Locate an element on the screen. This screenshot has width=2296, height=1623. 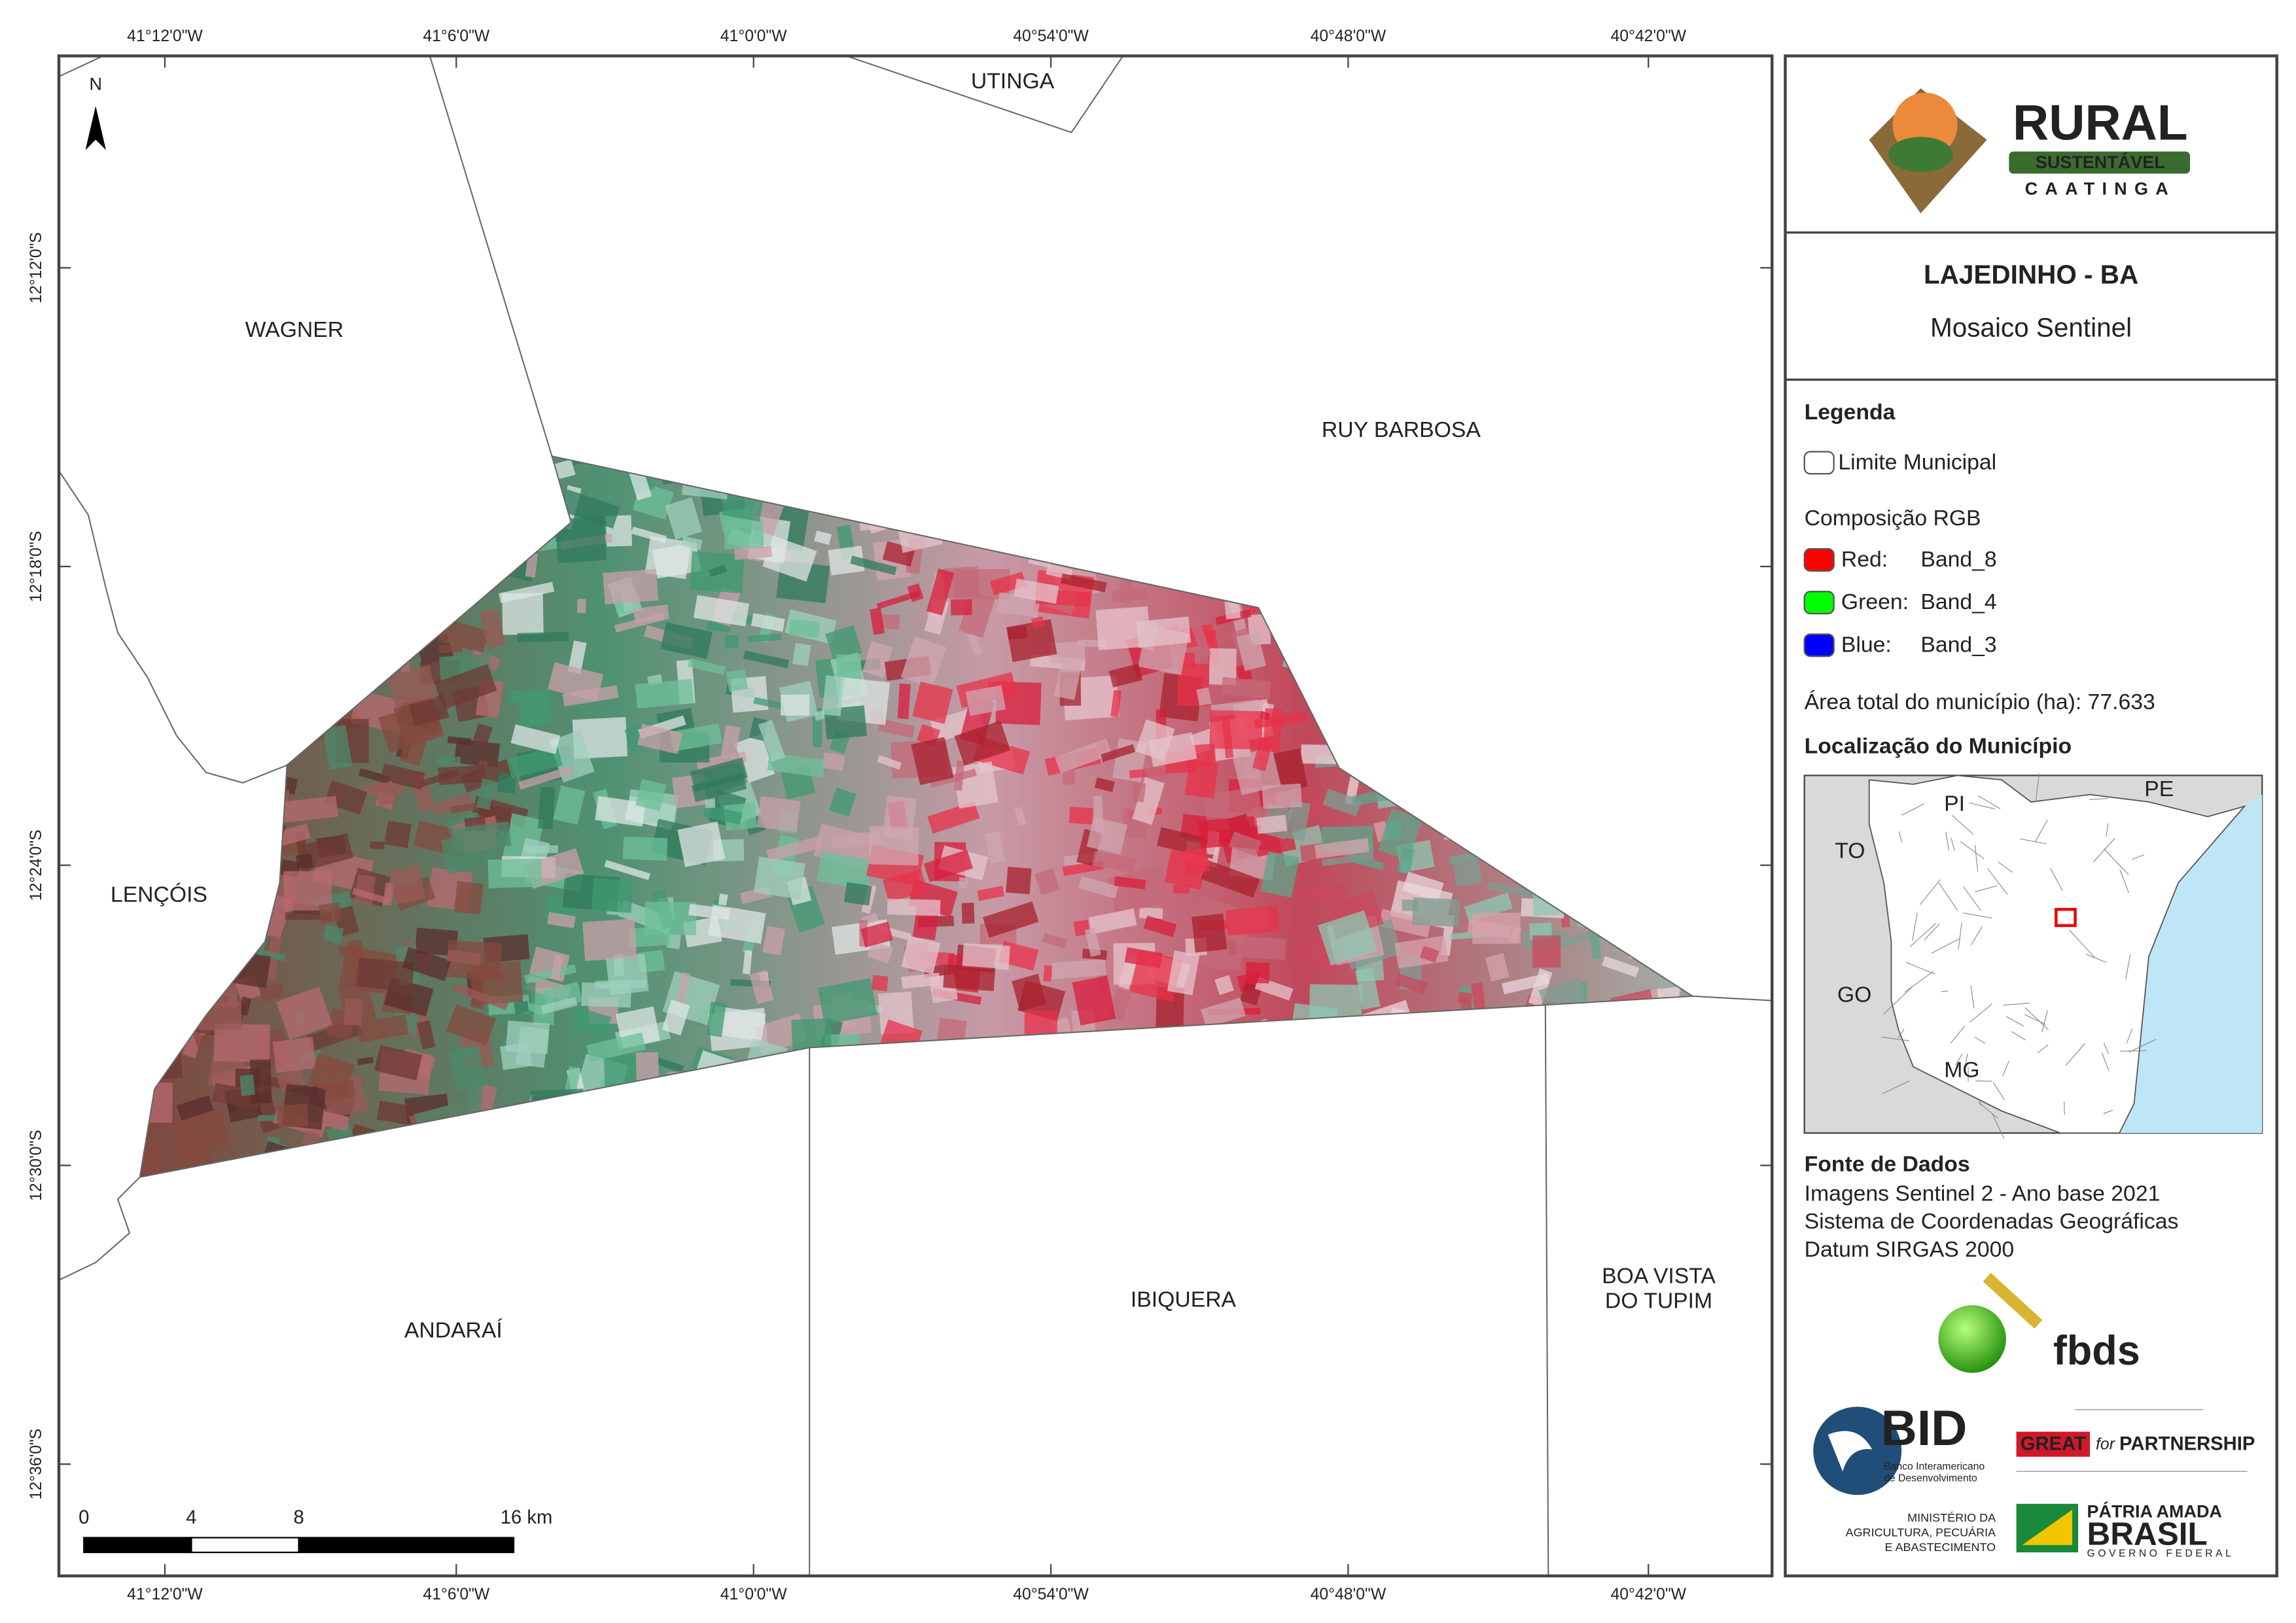
sources-line: Datum SIRGAS 2000 is located at coordinates (1910, 1249).